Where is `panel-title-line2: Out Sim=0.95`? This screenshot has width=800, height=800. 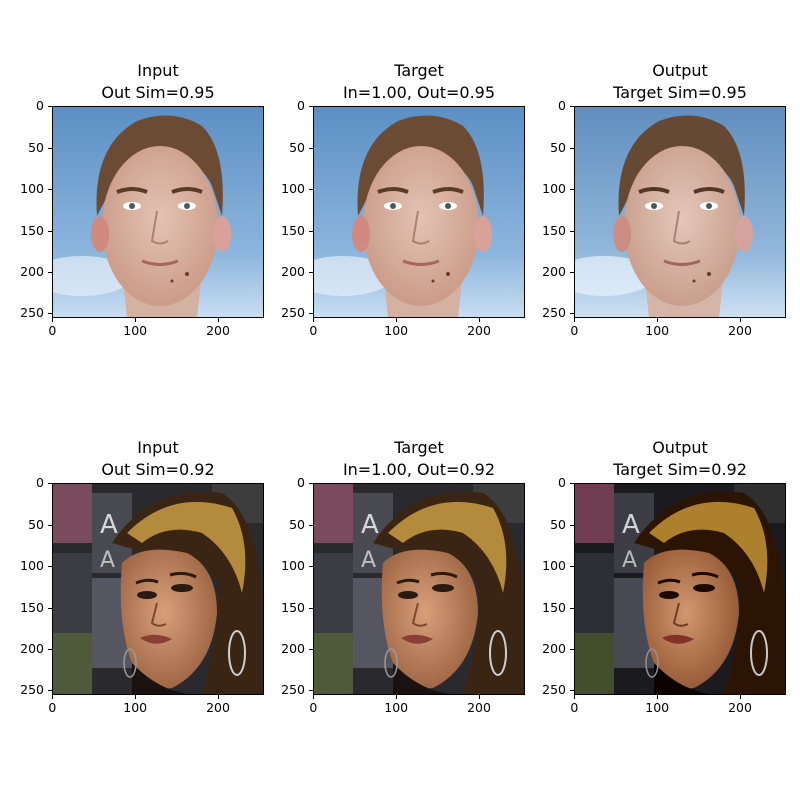 panel-title-line2: Out Sim=0.95 is located at coordinates (158, 92).